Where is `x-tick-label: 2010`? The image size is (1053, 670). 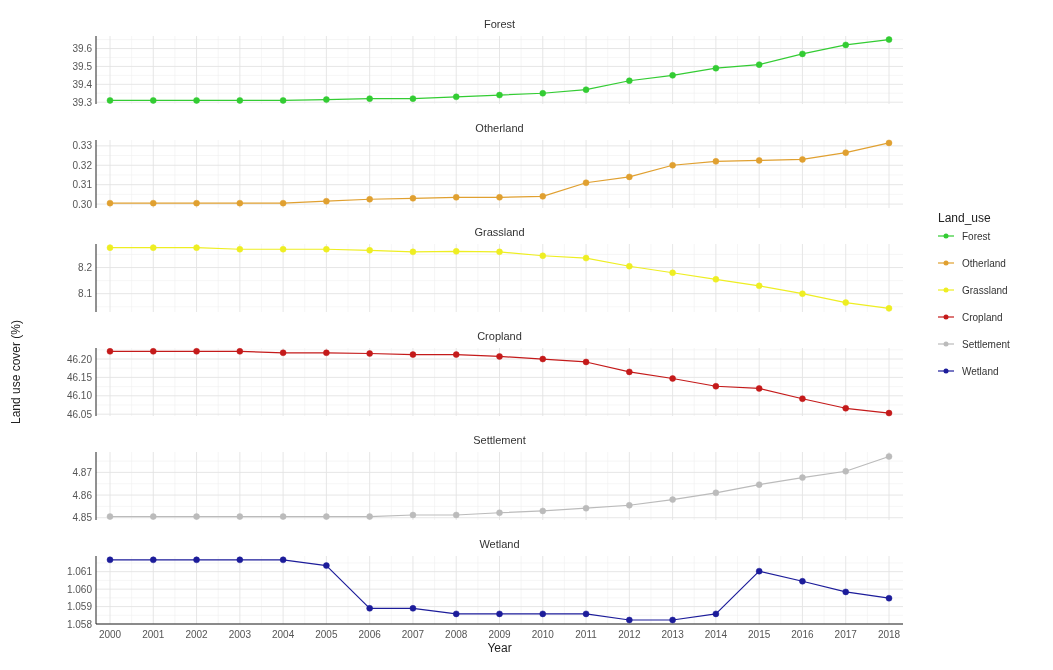 x-tick-label: 2010 is located at coordinates (543, 634).